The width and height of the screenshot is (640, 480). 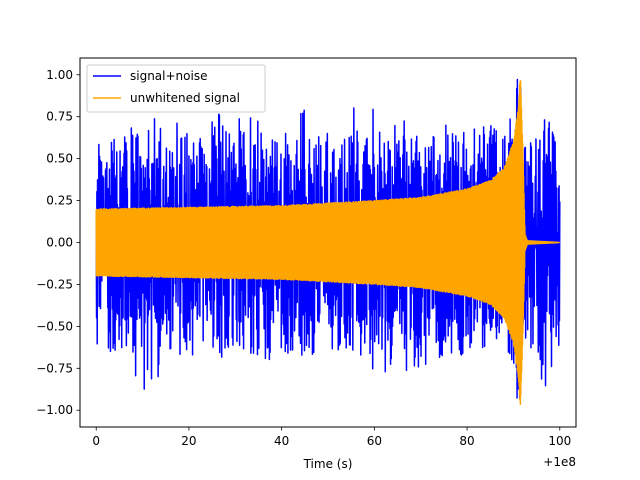 What do you see at coordinates (331, 437) in the screenshot?
I see `x-axis: 0 20 40 60 80 100` at bounding box center [331, 437].